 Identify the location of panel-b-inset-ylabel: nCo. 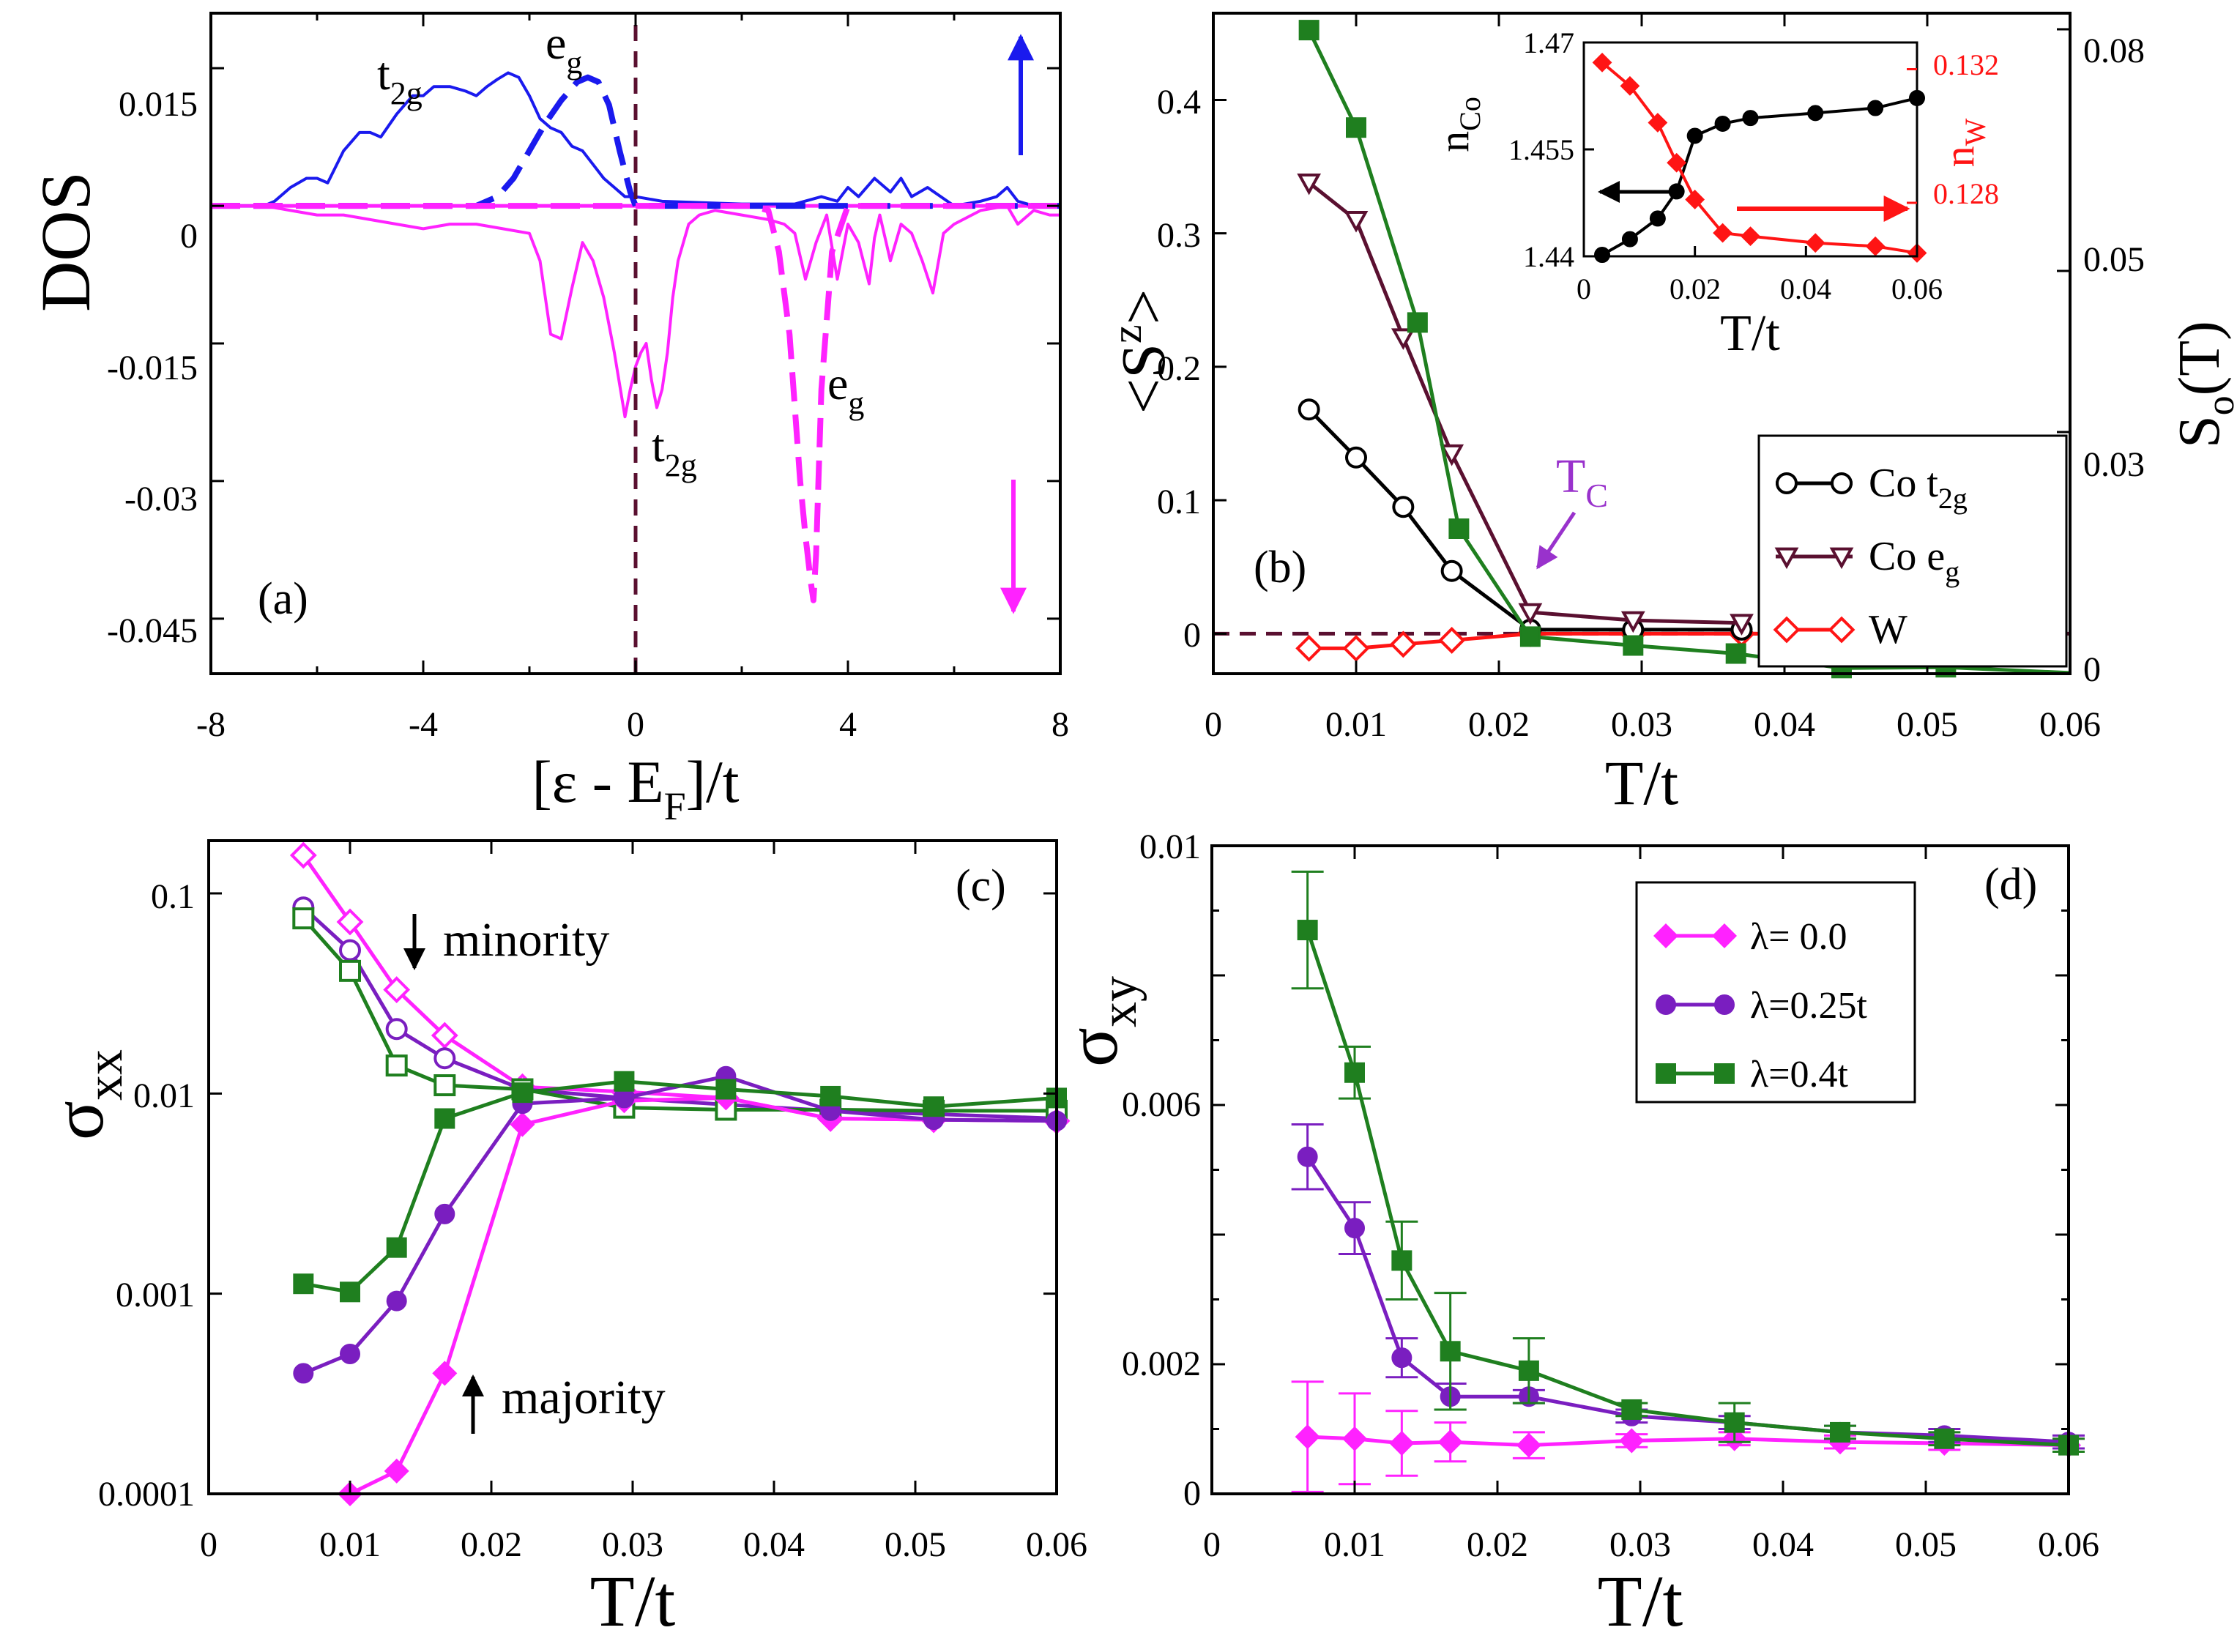
(1458, 125).